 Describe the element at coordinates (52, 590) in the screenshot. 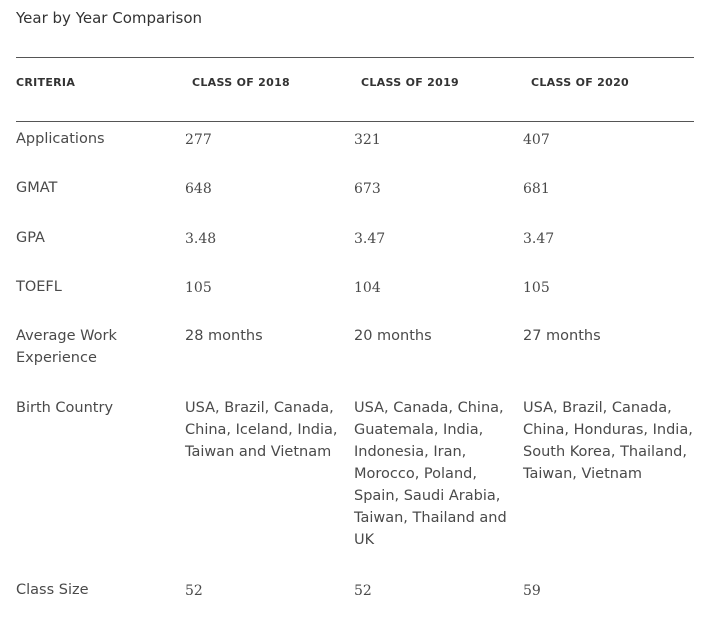

I see `row-label-class-size: Class Size` at that location.